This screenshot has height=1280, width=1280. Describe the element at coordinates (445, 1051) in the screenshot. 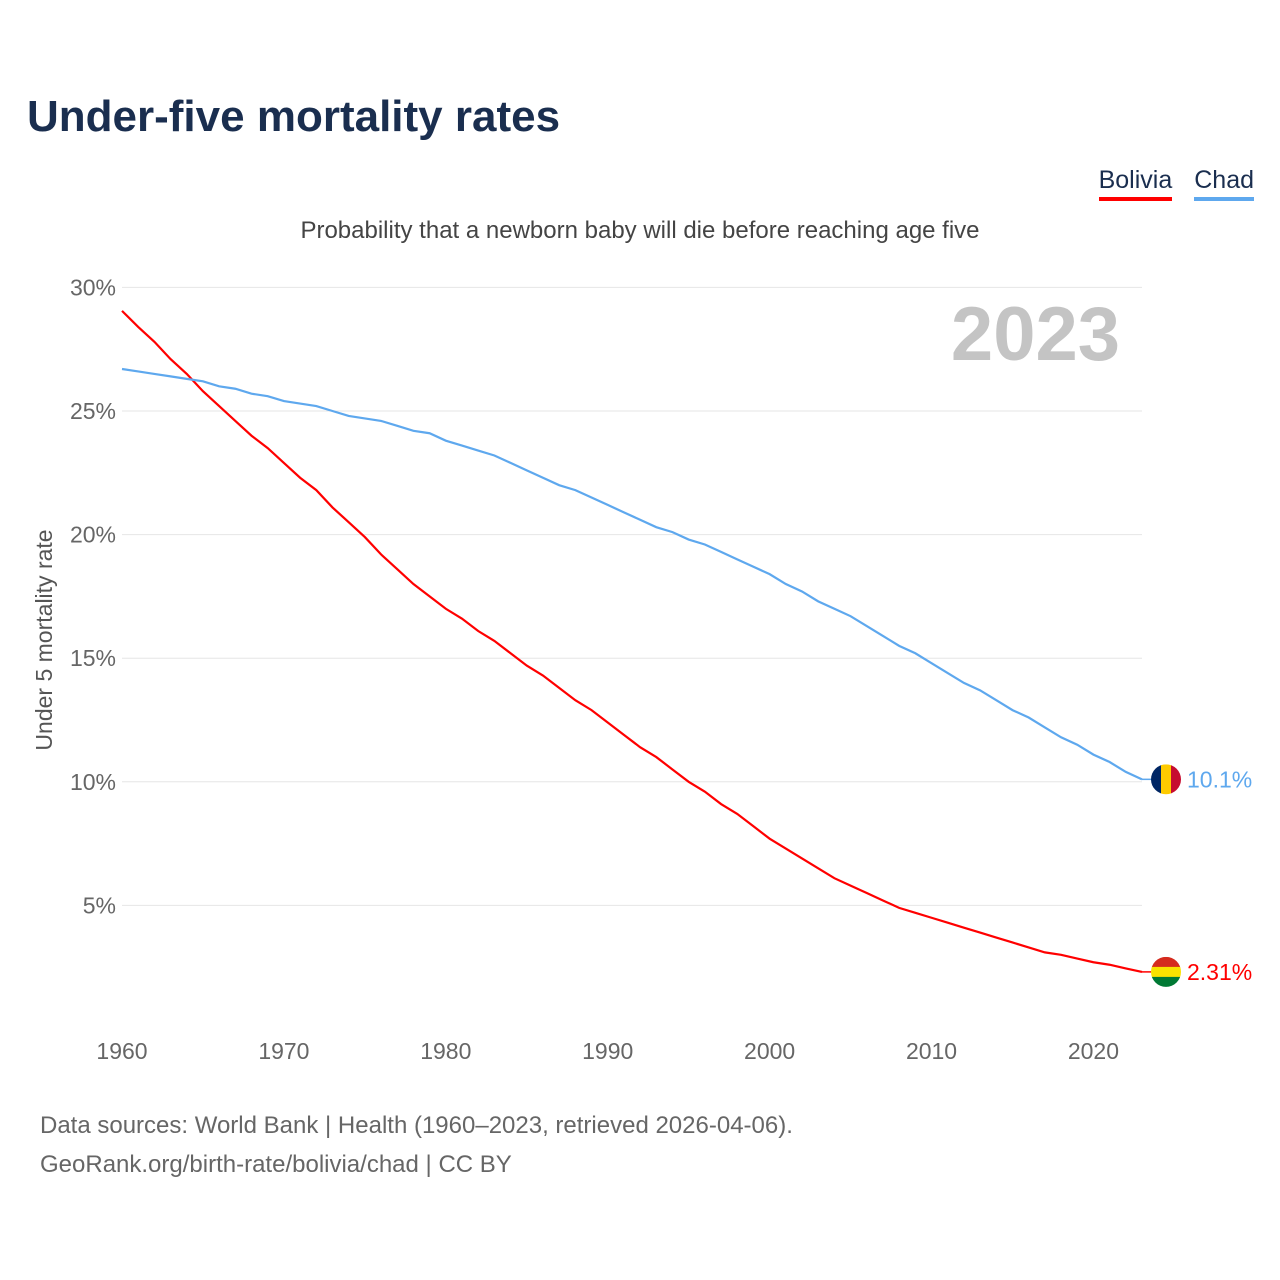

I see `x-tick-label: 1980` at that location.